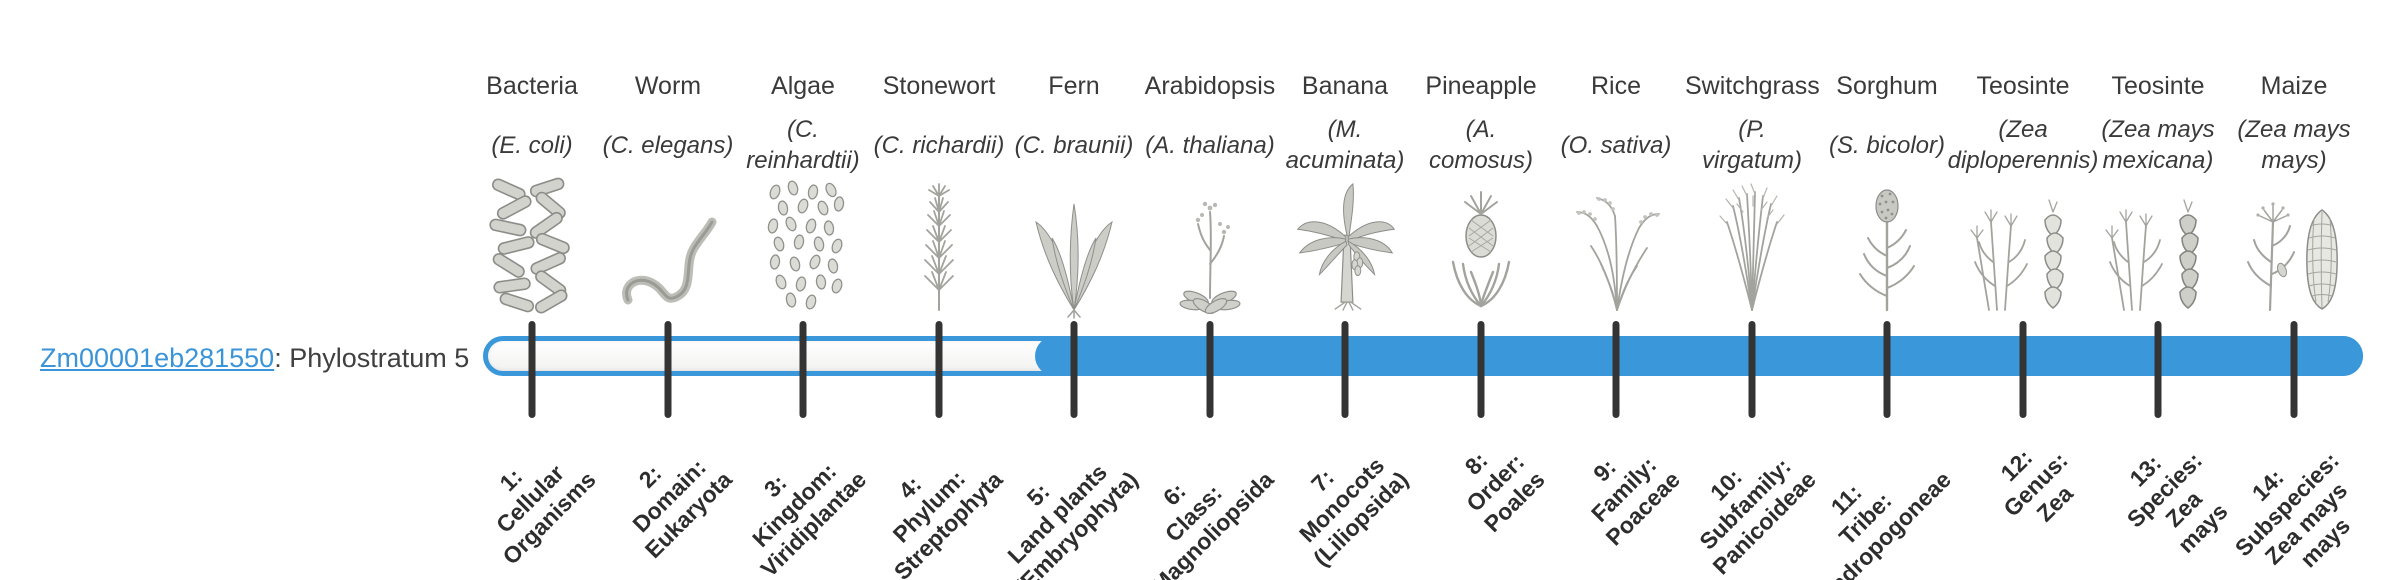 This screenshot has width=2400, height=580. What do you see at coordinates (1481, 86) in the screenshot?
I see `organism-name: Pineapple` at bounding box center [1481, 86].